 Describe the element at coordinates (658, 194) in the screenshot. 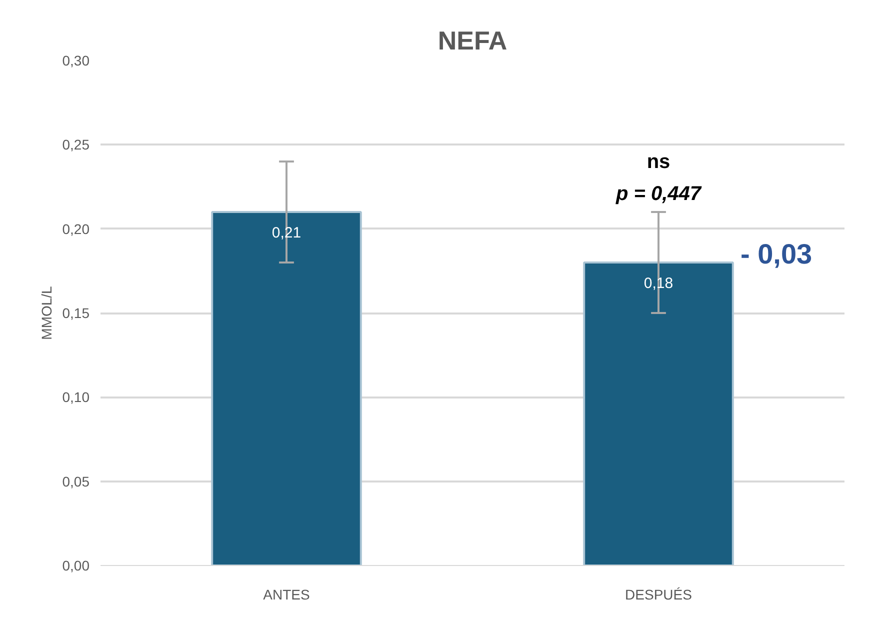

I see `annotation: p = 0,447` at that location.